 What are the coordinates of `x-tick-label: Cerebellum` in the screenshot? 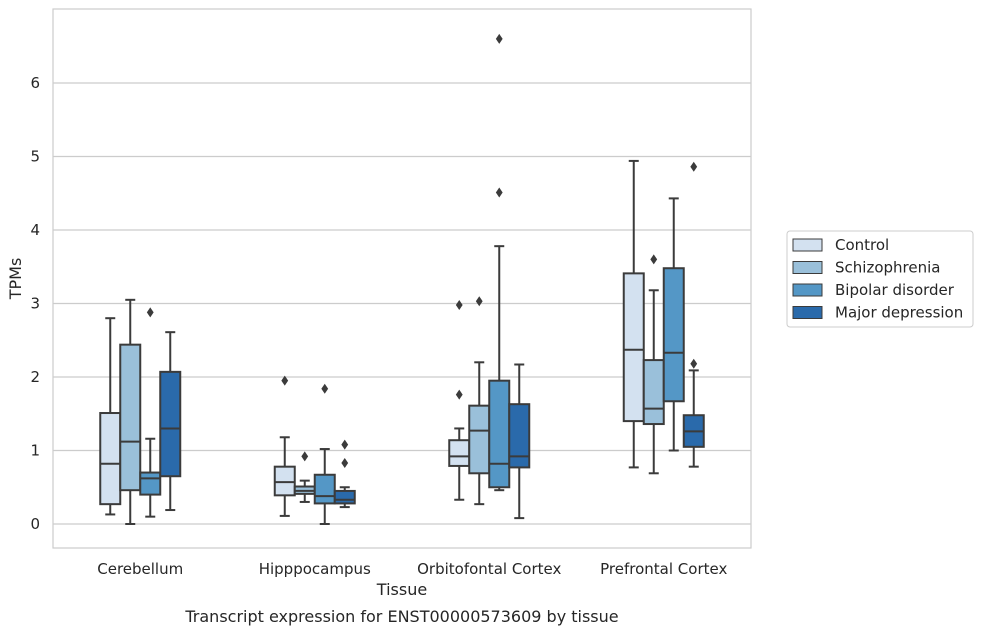 It's located at (140, 569).